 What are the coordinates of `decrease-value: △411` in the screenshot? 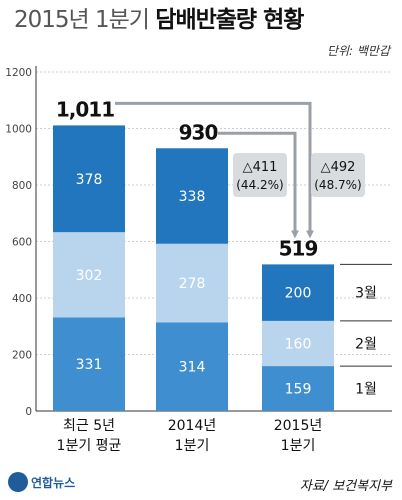 It's located at (260, 167).